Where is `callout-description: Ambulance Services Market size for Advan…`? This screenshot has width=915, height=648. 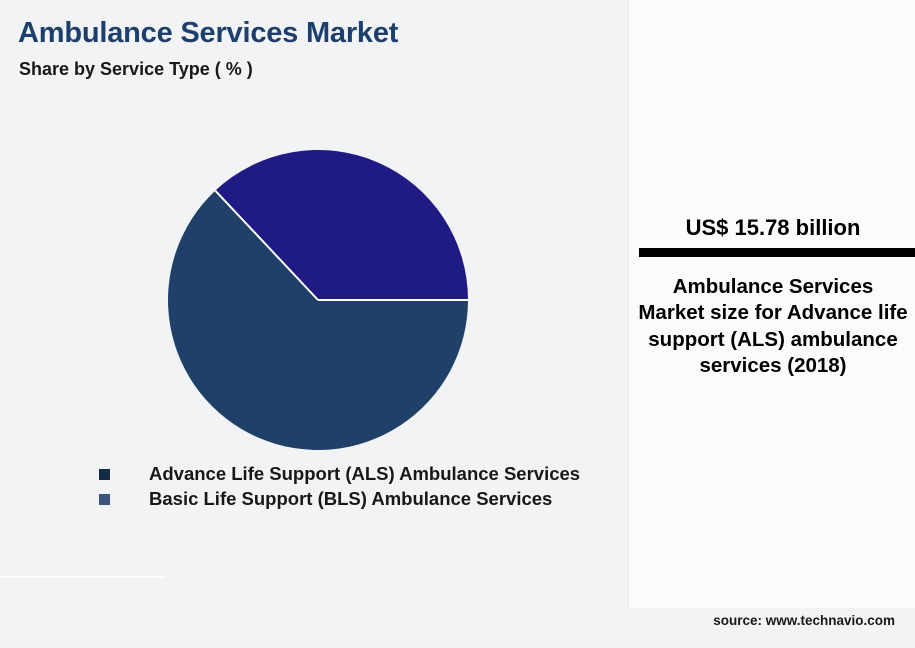
callout-description: Ambulance Services Market size for Advan… is located at coordinates (773, 326).